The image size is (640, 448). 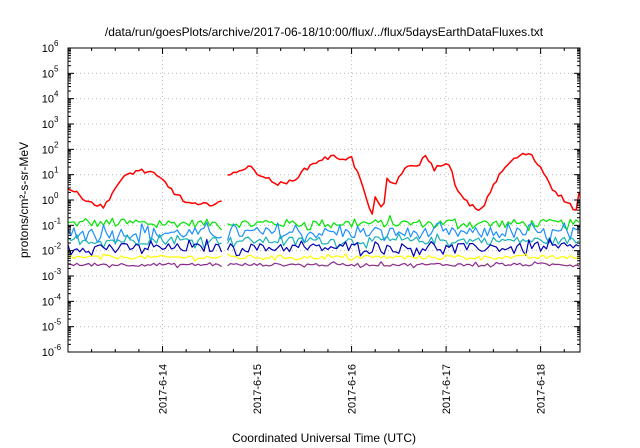 I want to click on y-tick-label: 10 -4, so click(x=52, y=300).